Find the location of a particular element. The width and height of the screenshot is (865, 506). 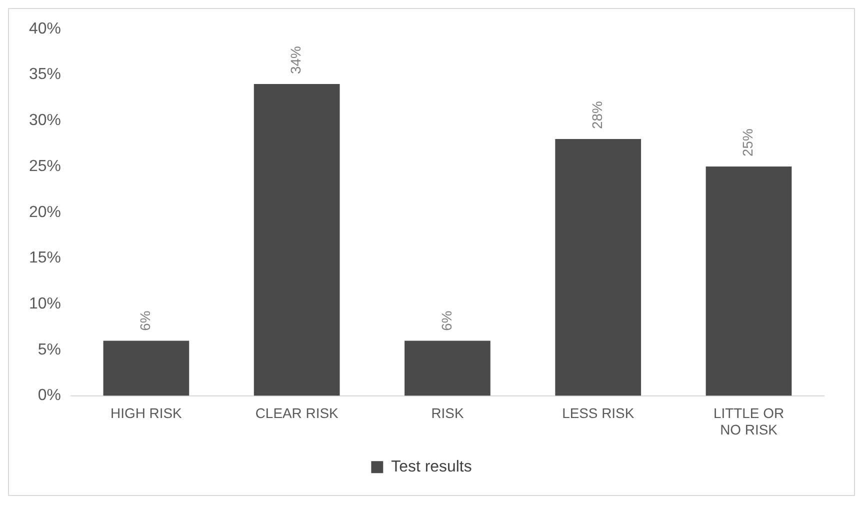

x-tick-label: LESS RISK is located at coordinates (598, 412).